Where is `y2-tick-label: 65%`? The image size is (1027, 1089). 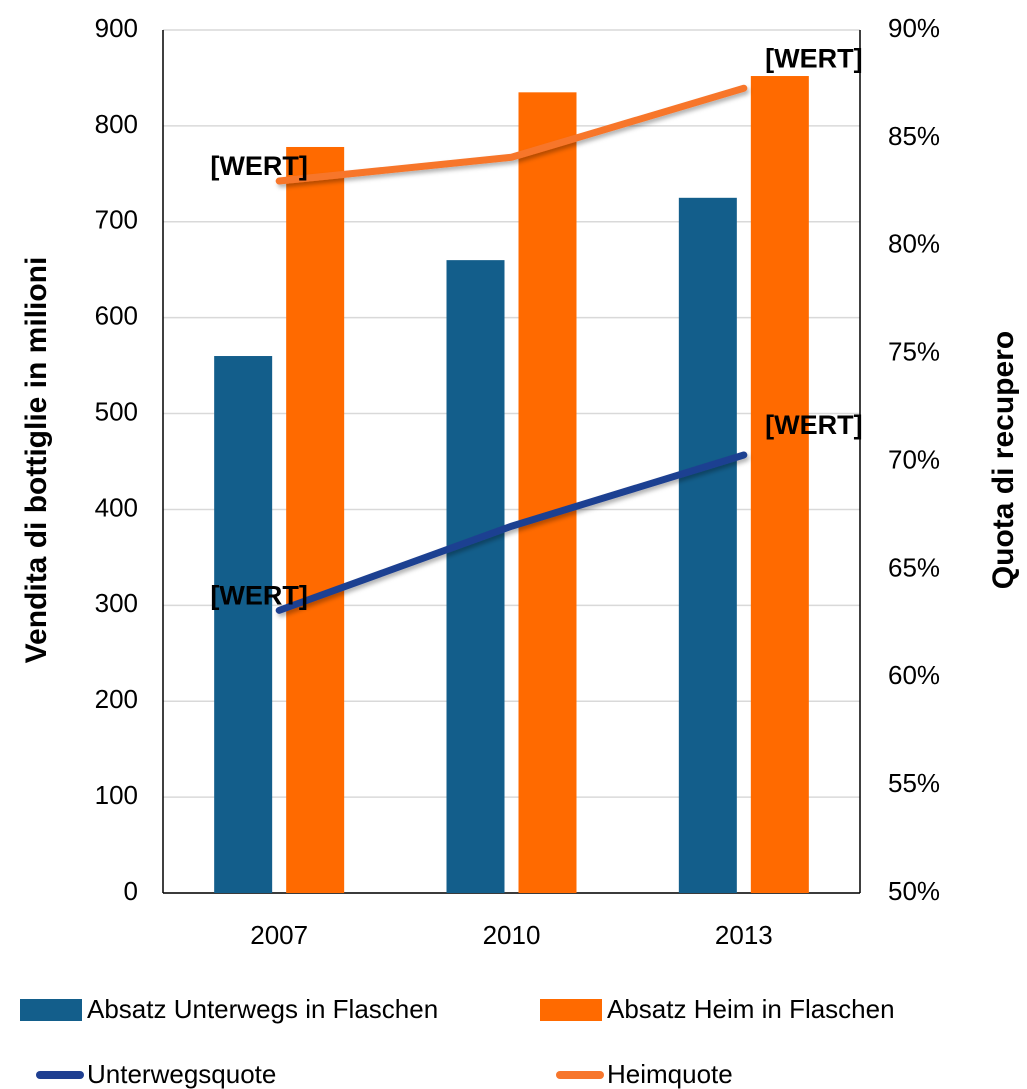
y2-tick-label: 65% is located at coordinates (914, 567).